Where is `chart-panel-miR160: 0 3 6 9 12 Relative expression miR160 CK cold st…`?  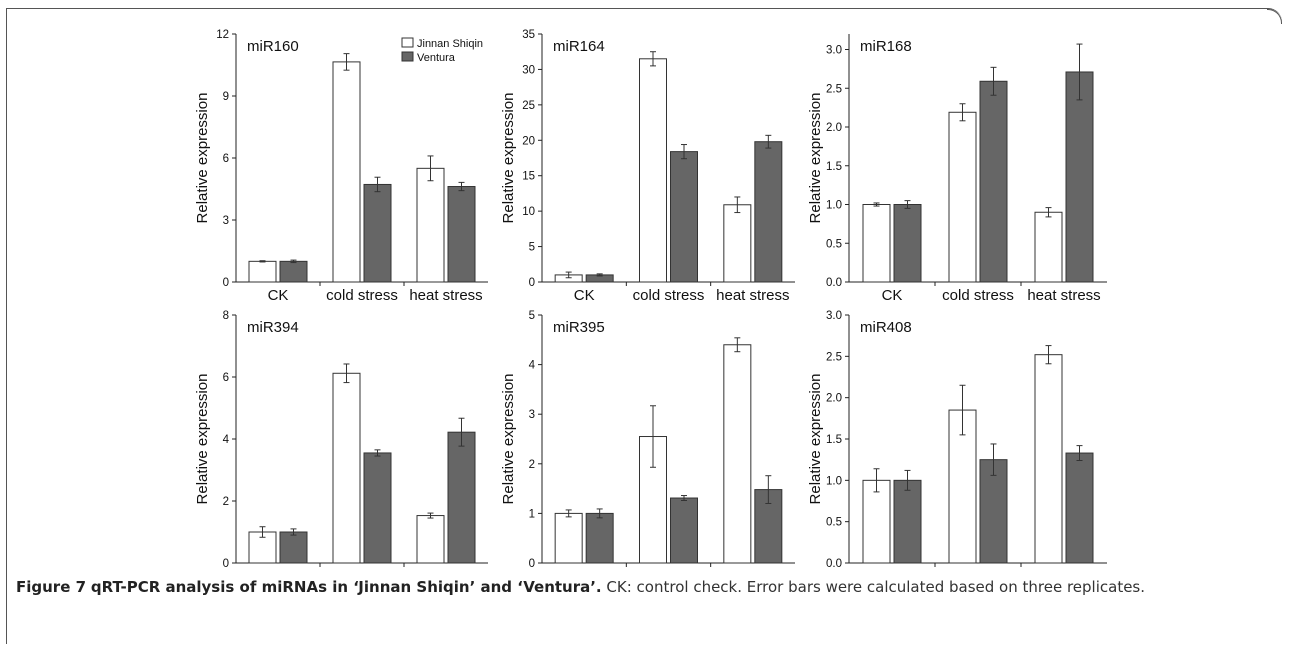
chart-panel-miR160: 0 3 6 9 12 Relative expression miR160 CK cold st… is located at coordinates (341, 166).